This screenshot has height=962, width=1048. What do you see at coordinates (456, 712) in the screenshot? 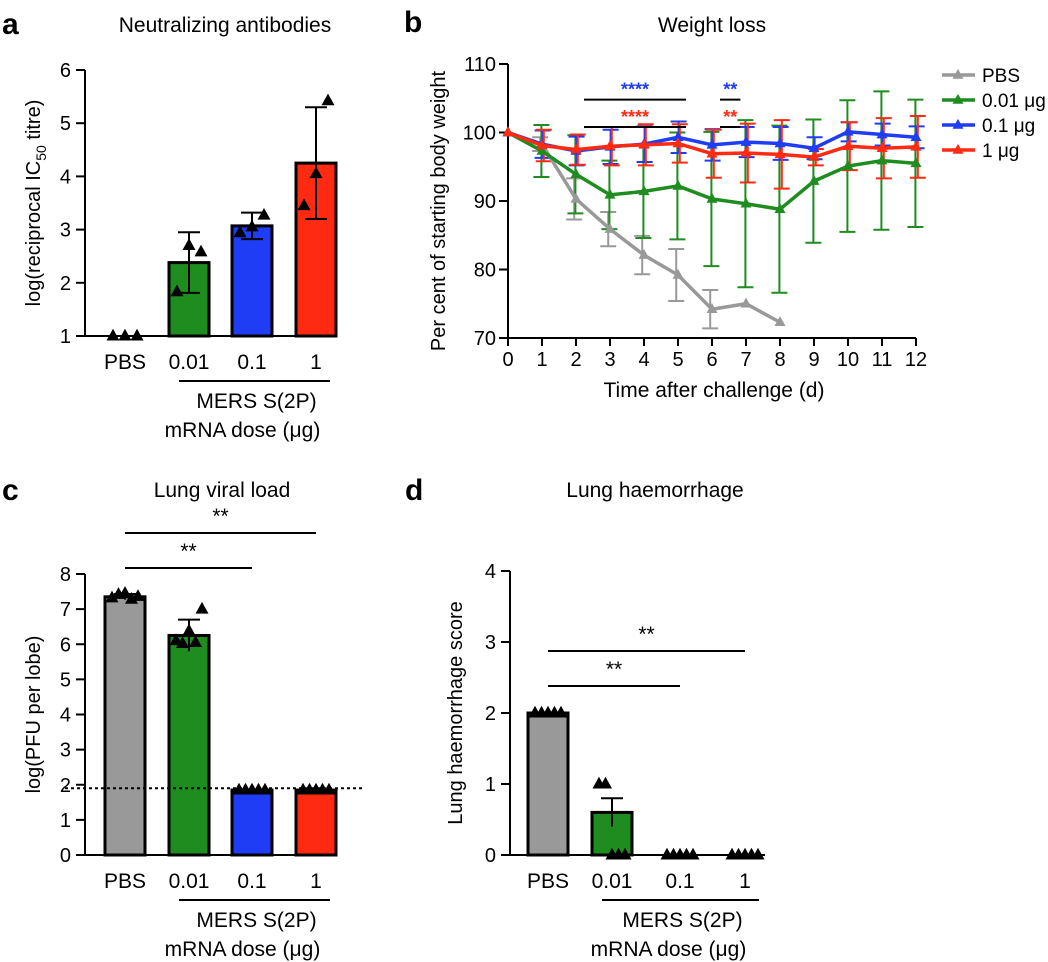
I see `y-axis-label: Lung haemorrhage score` at bounding box center [456, 712].